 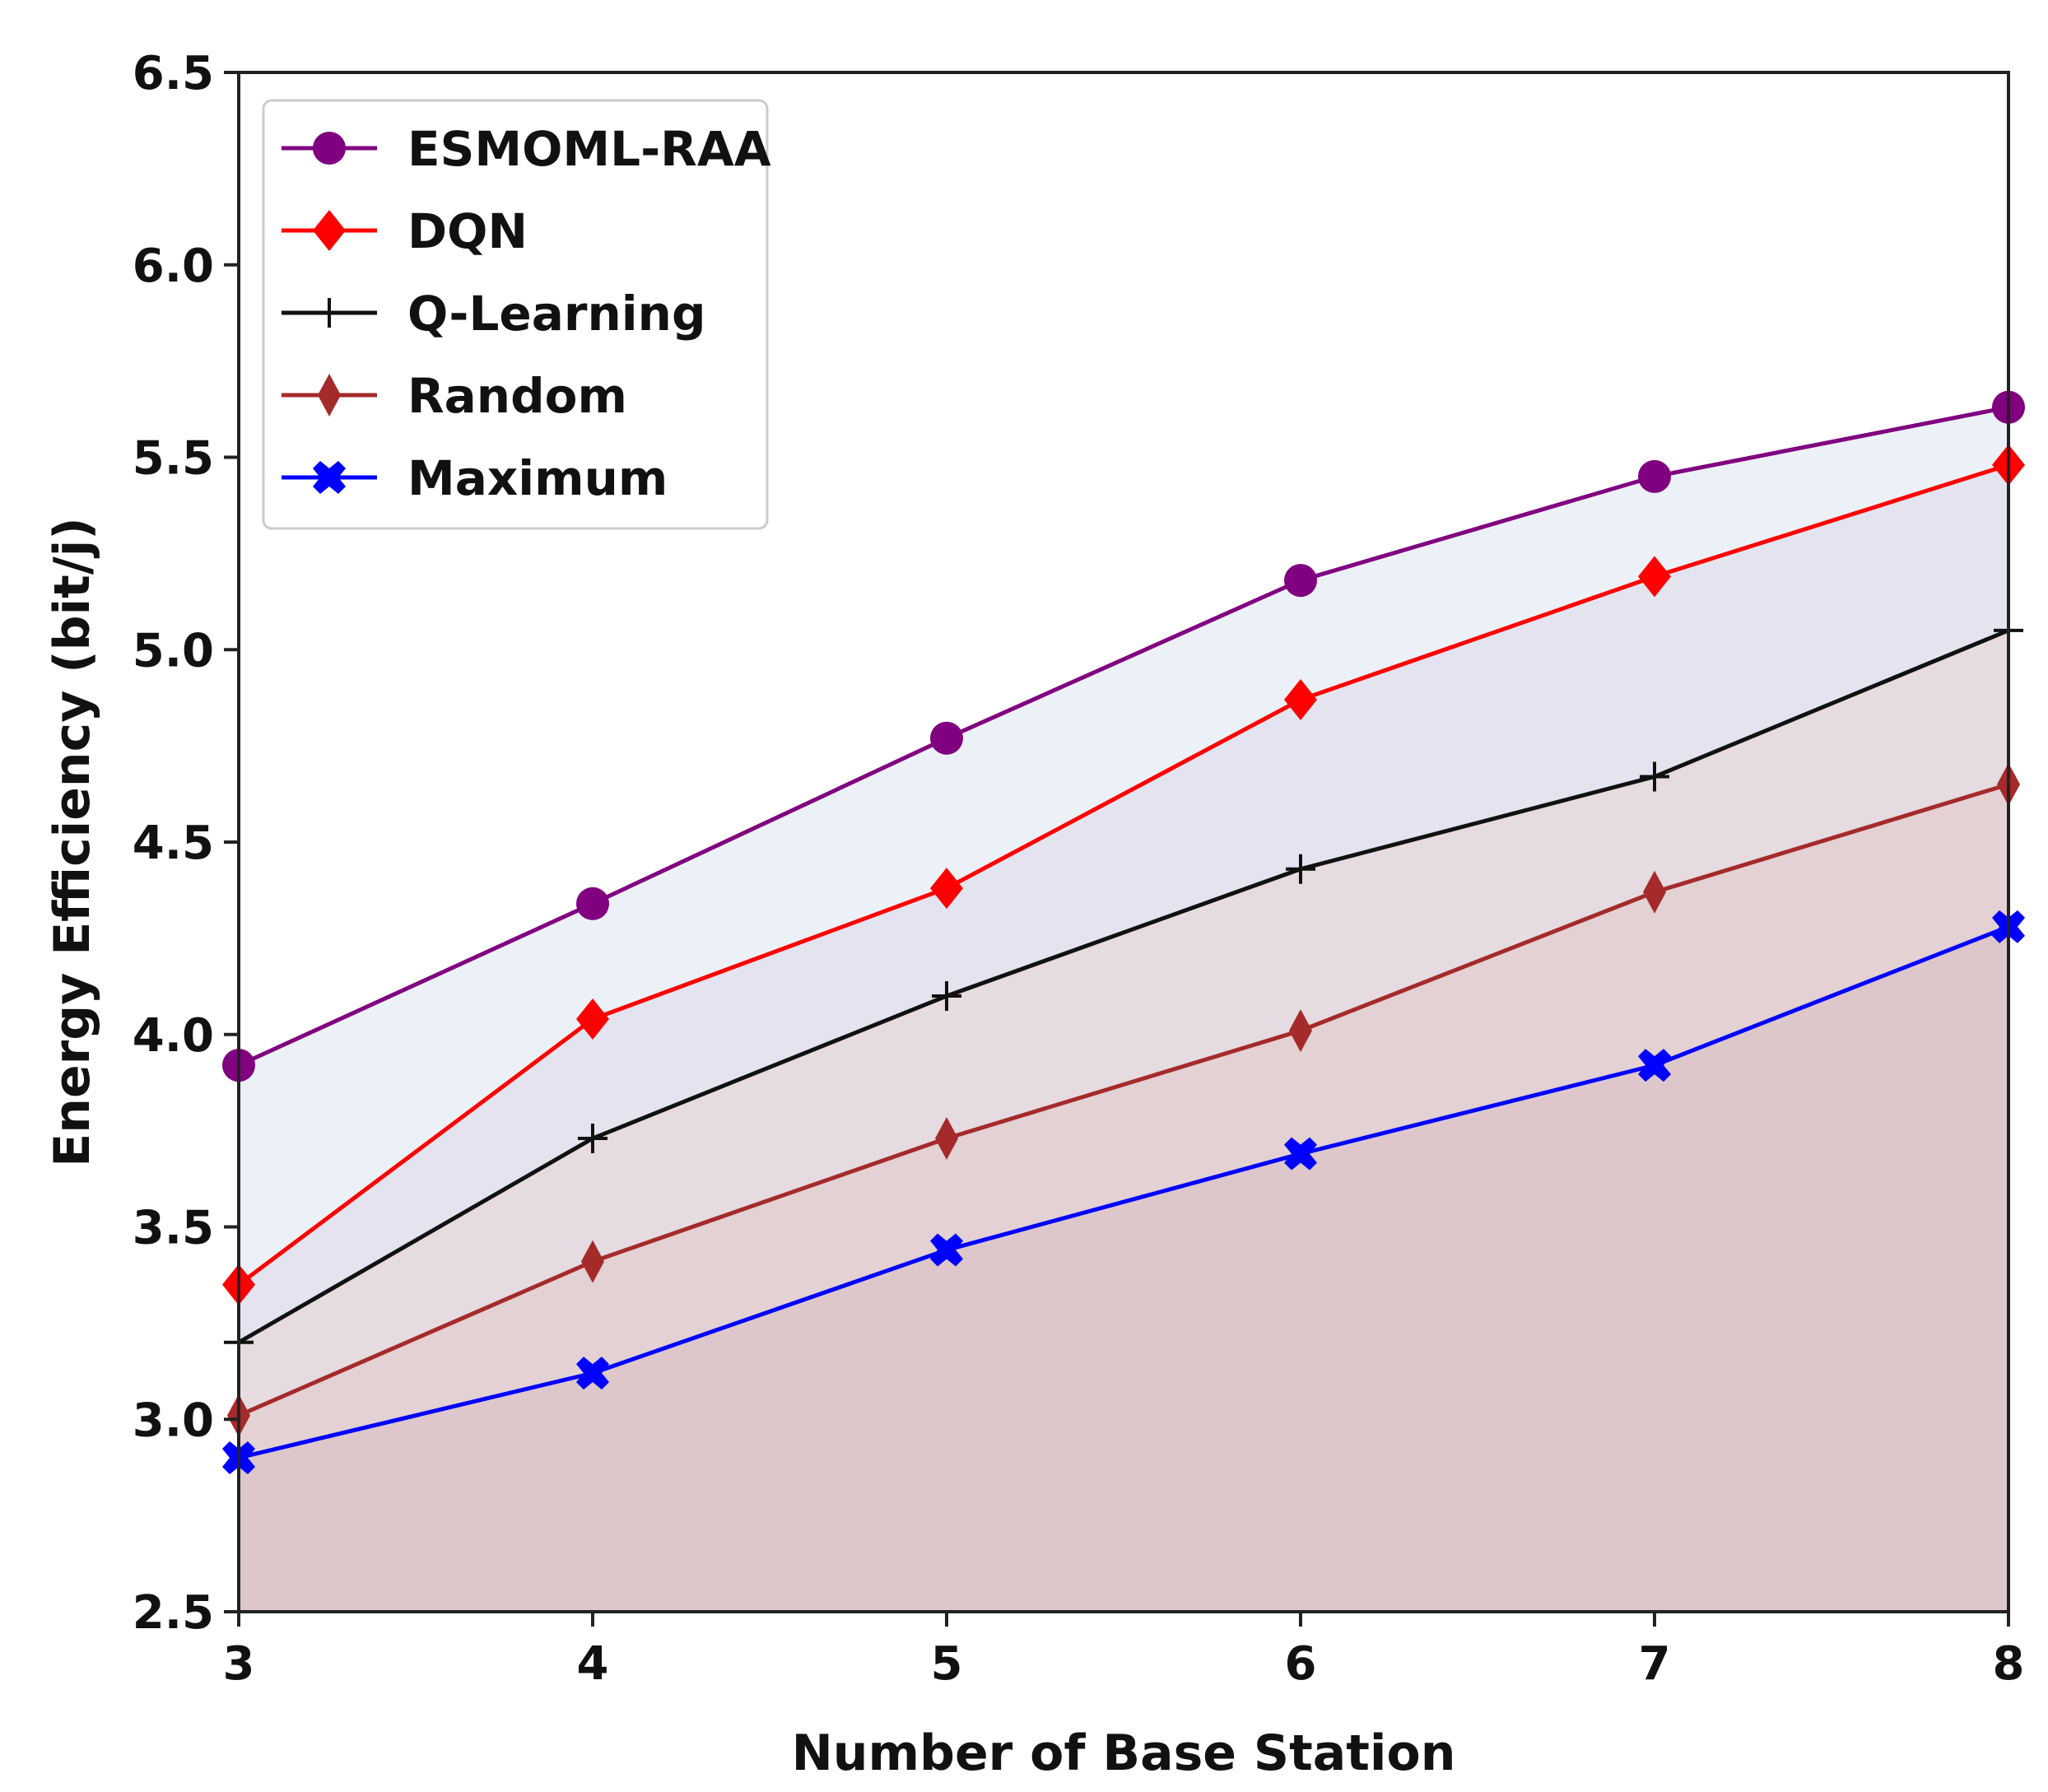 What do you see at coordinates (2009, 1664) in the screenshot?
I see `x-tick-label: 8` at bounding box center [2009, 1664].